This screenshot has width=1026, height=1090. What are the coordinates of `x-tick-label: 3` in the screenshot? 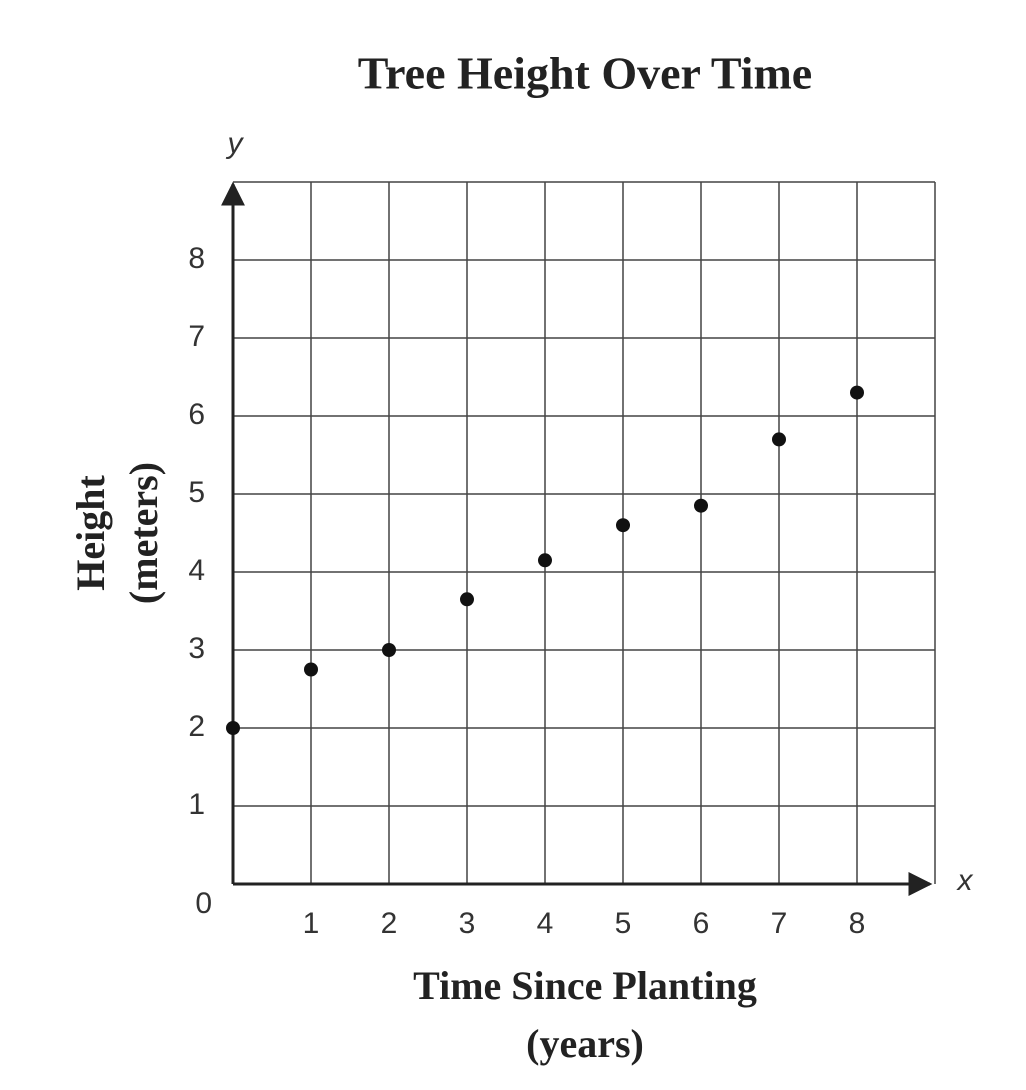 It's located at (467, 923).